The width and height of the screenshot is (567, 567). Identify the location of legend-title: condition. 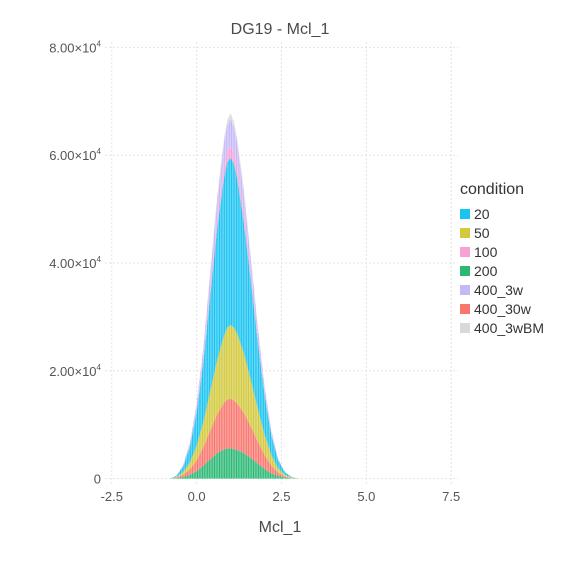
(492, 189).